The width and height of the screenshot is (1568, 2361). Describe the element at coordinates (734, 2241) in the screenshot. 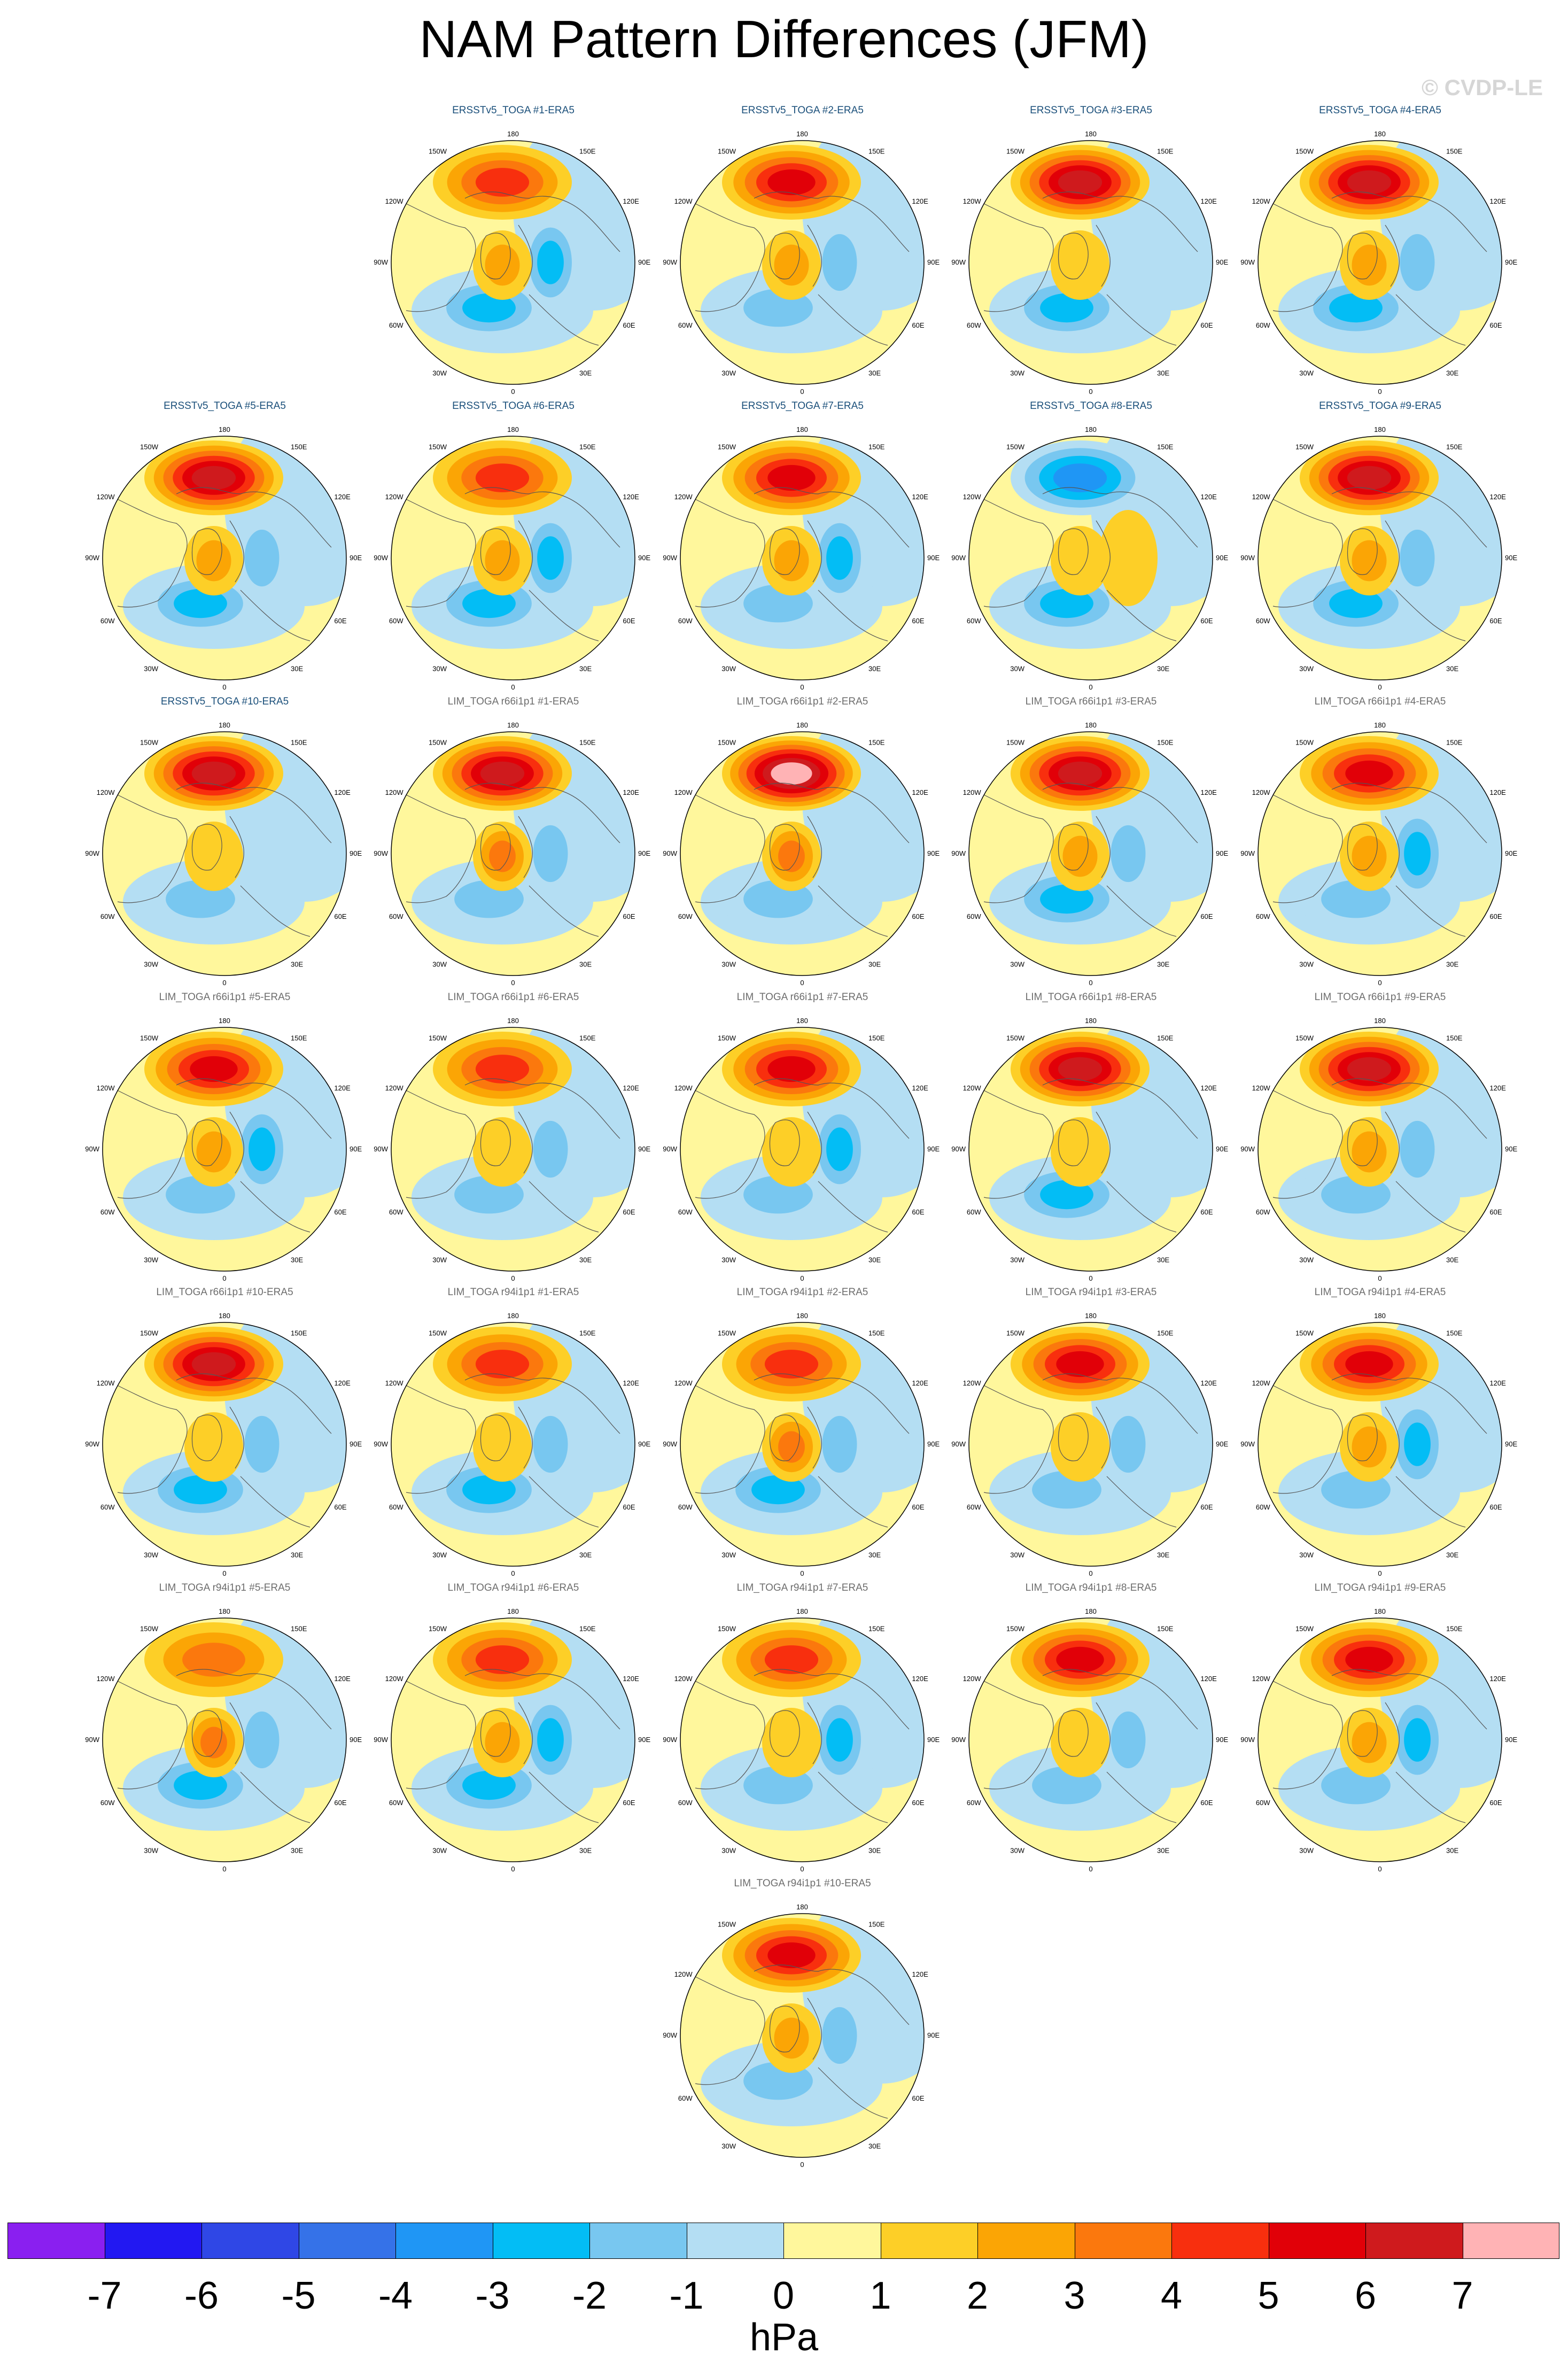

I see `colorbar-box` at that location.